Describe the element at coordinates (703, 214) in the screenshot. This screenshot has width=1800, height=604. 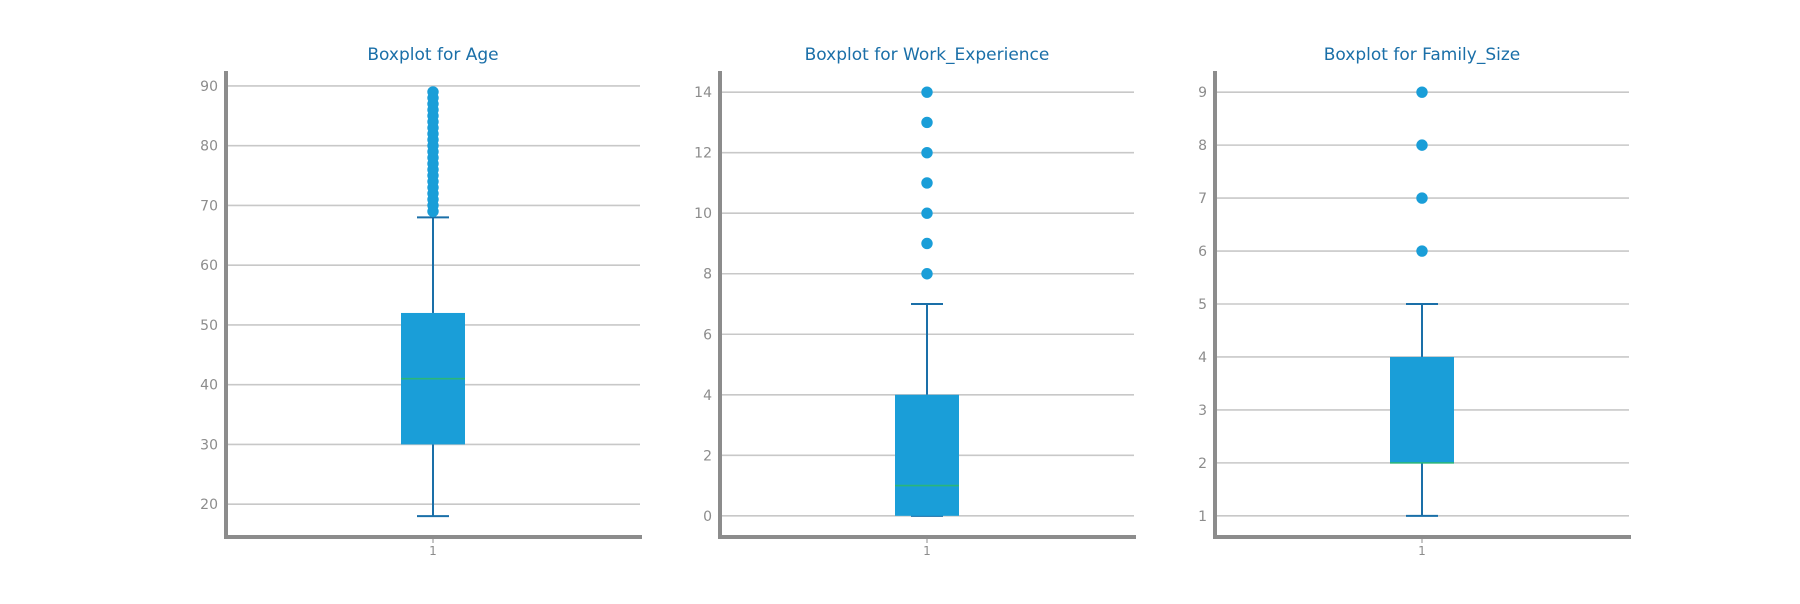
I see `y-tick-label: 10` at that location.